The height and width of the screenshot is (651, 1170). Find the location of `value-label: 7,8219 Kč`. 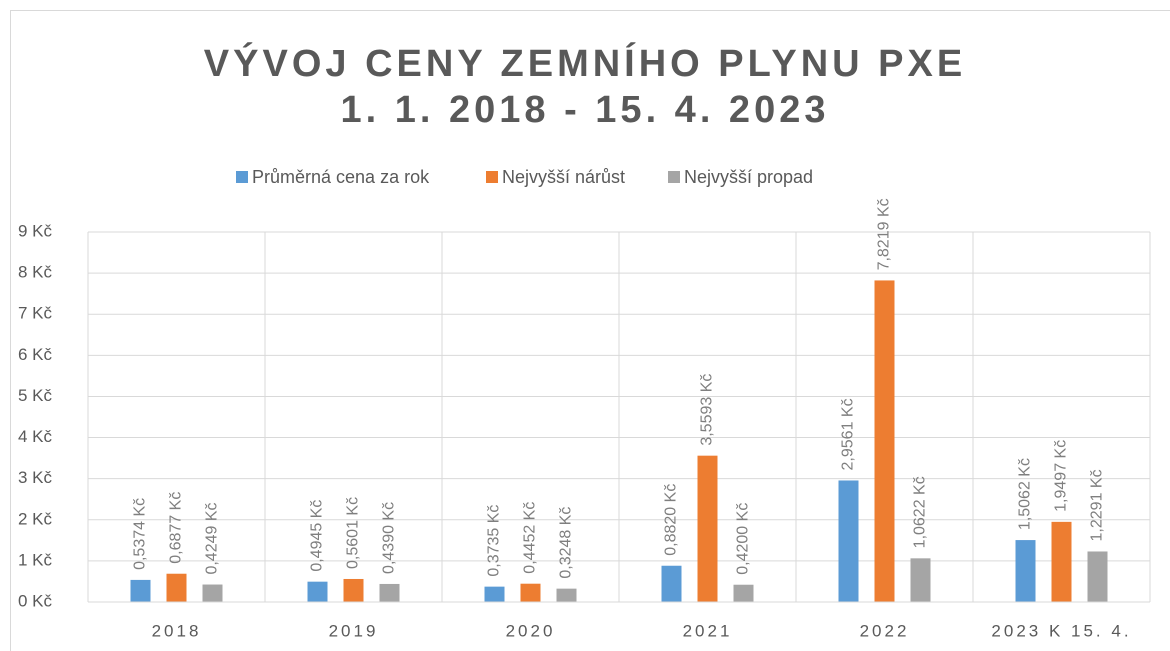

value-label: 7,8219 Kč is located at coordinates (884, 234).